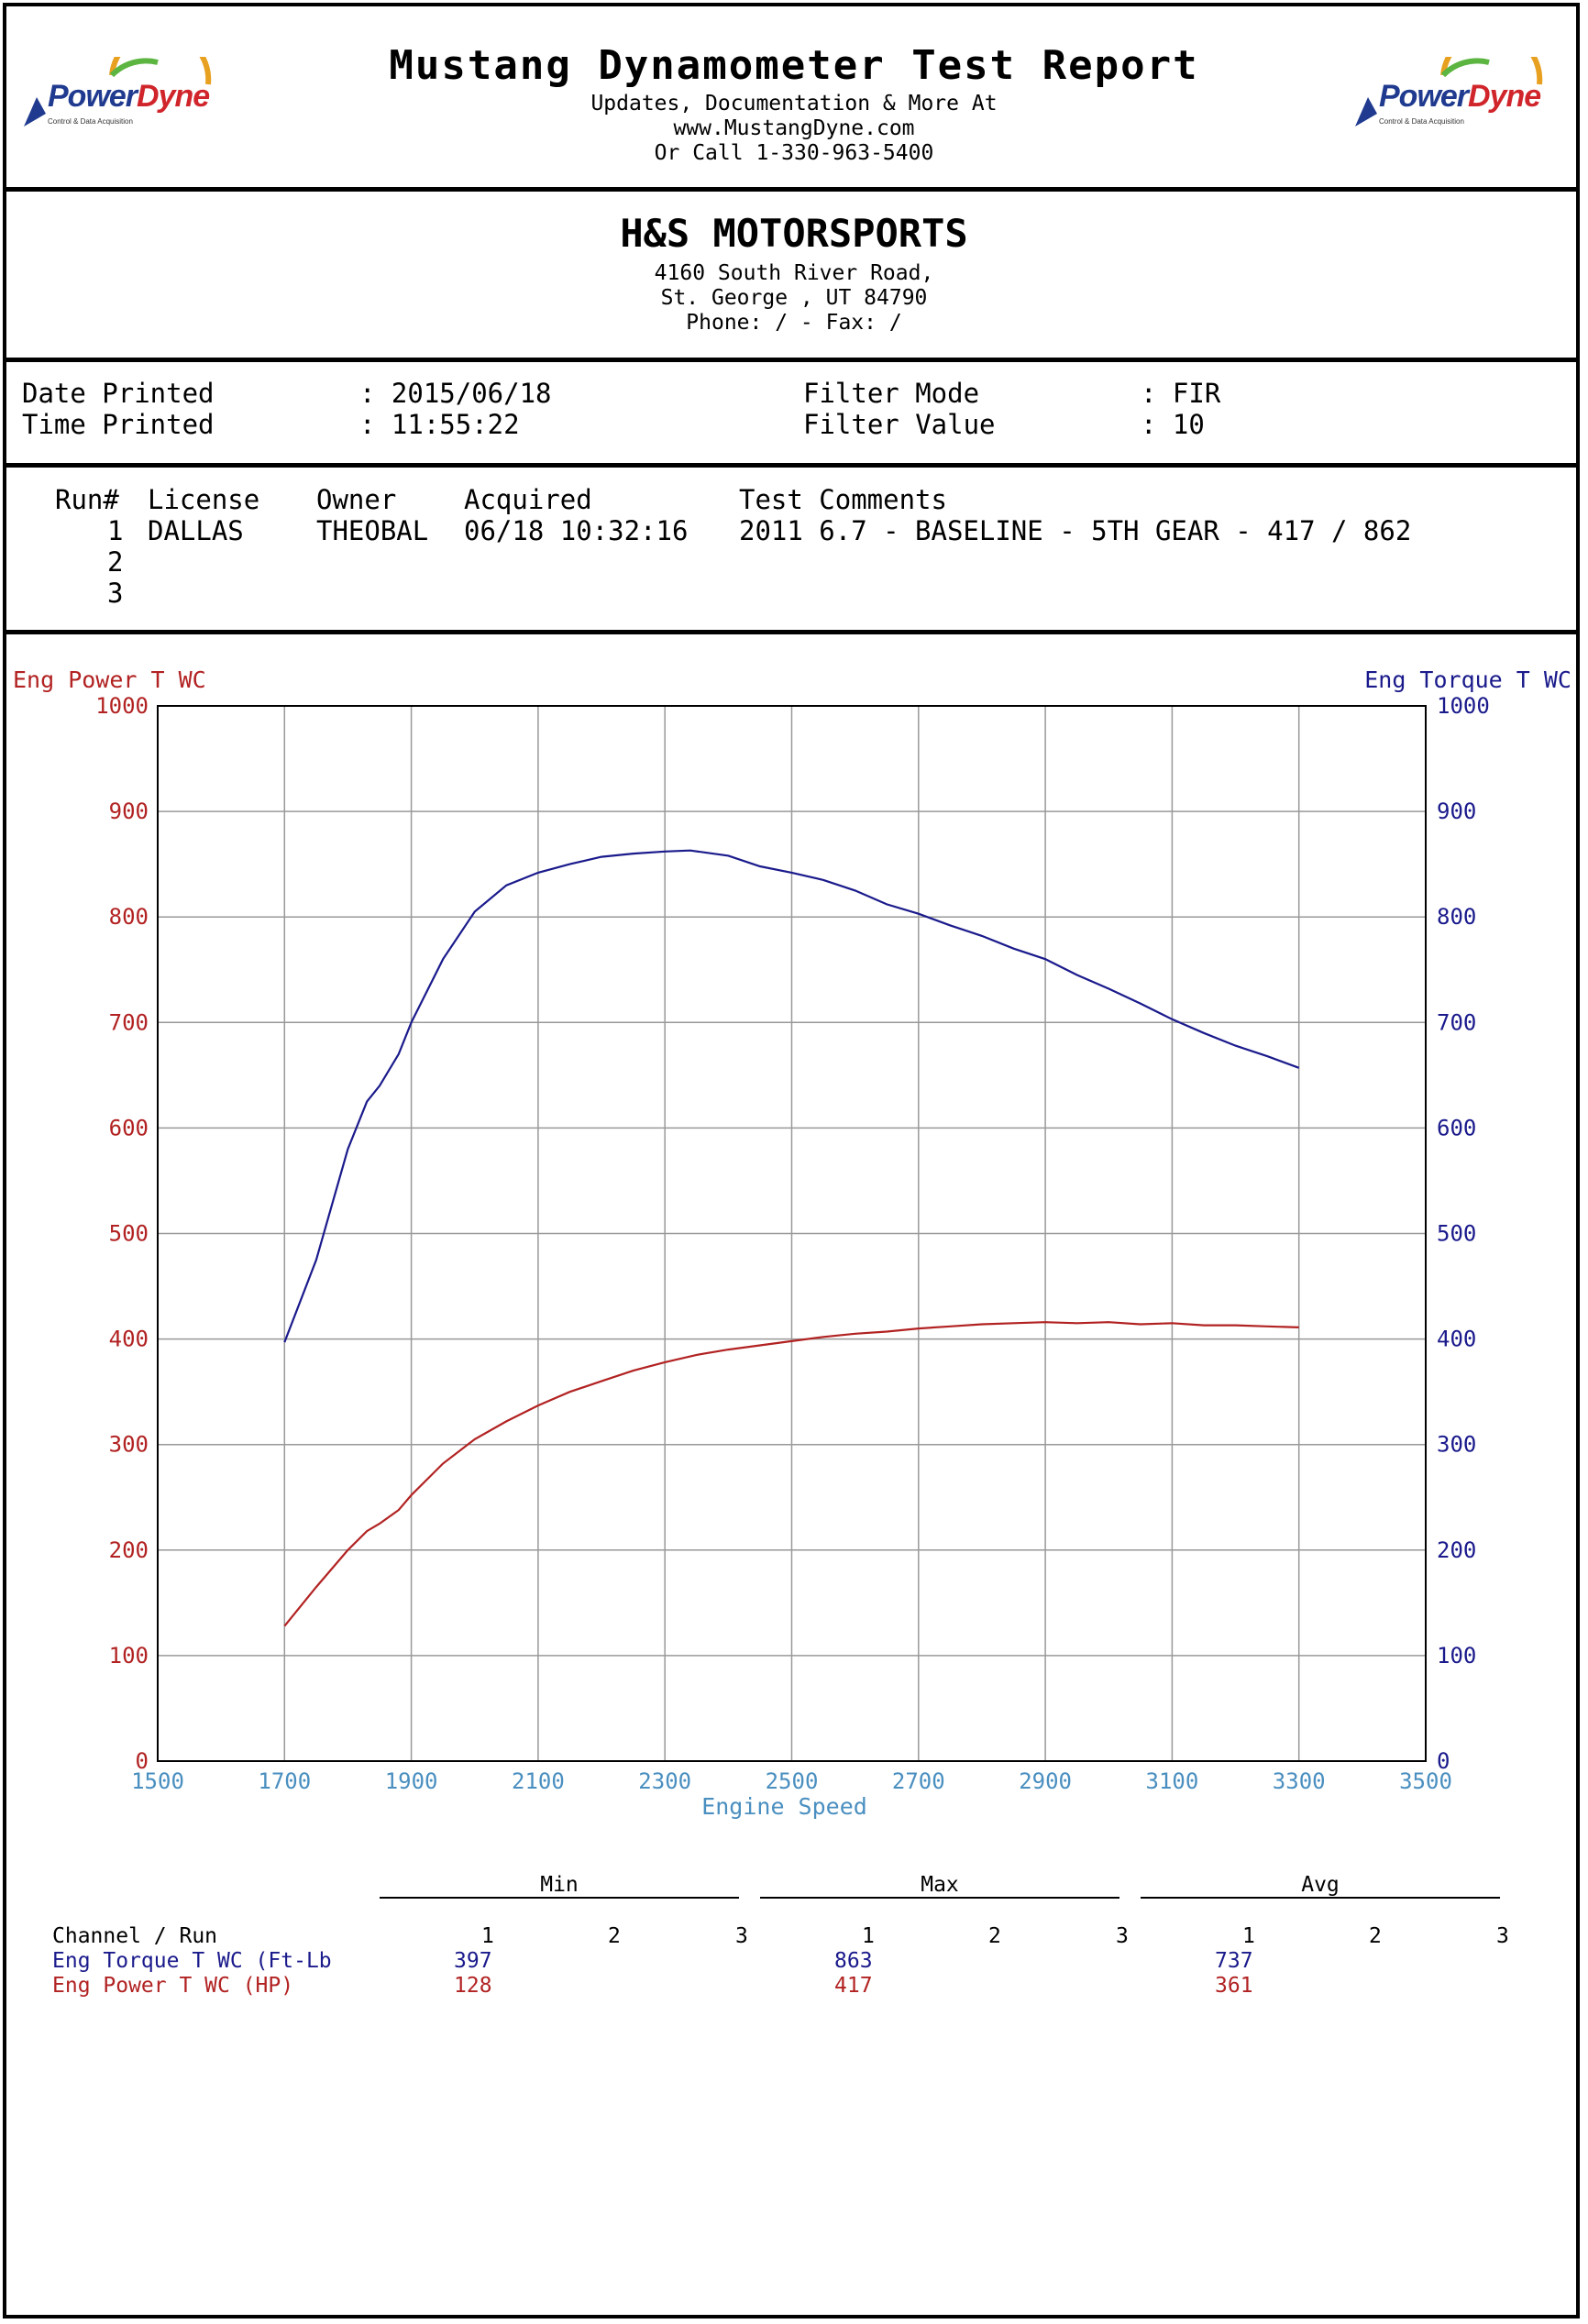 This screenshot has width=1588, height=2324. I want to click on stats-row-min: 397, so click(473, 1961).